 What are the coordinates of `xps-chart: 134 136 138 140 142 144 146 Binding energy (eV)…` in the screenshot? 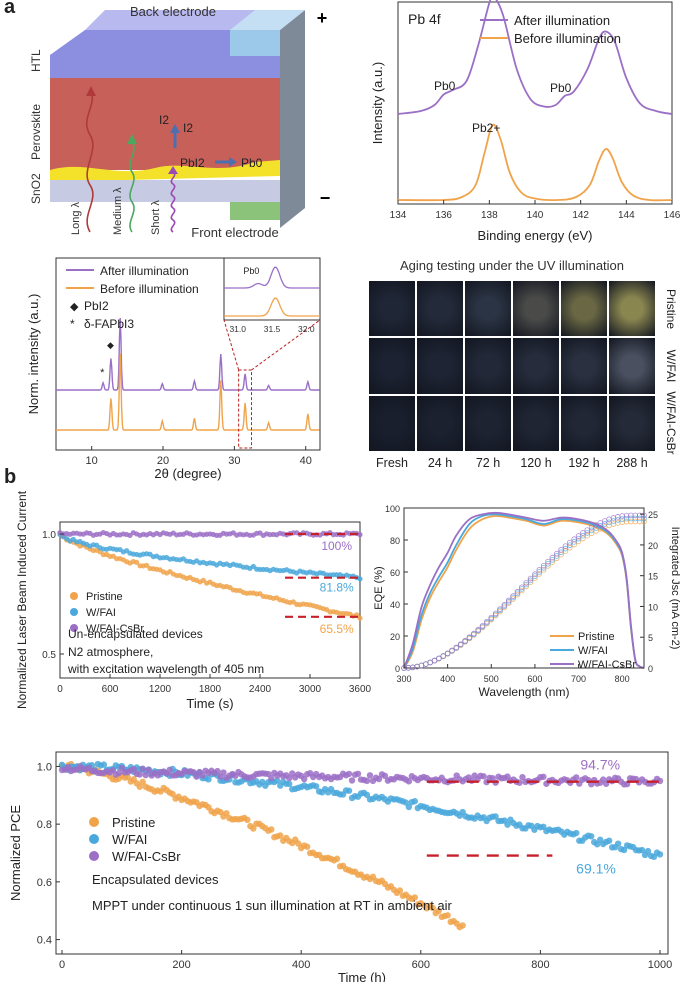 It's located at (525, 121).